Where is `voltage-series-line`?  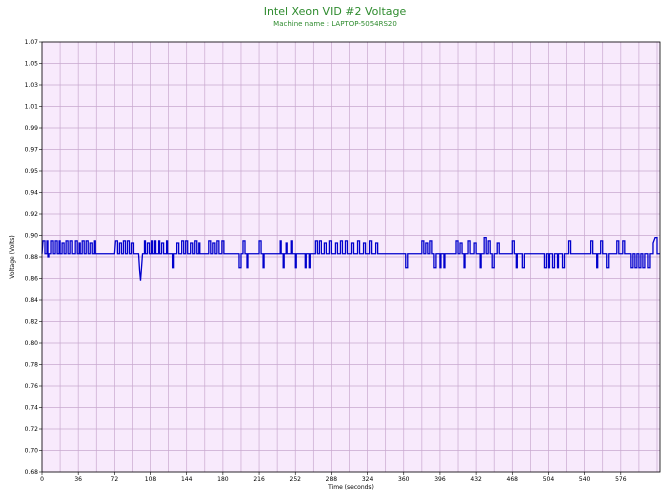
voltage-series-line is located at coordinates (350, 259).